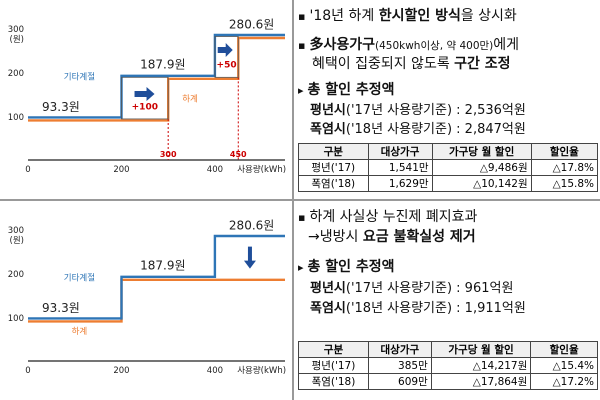 The image size is (600, 400). I want to click on table-row: 평년('17) 1,541만 △9,486원 △17.8%, so click(448, 167).